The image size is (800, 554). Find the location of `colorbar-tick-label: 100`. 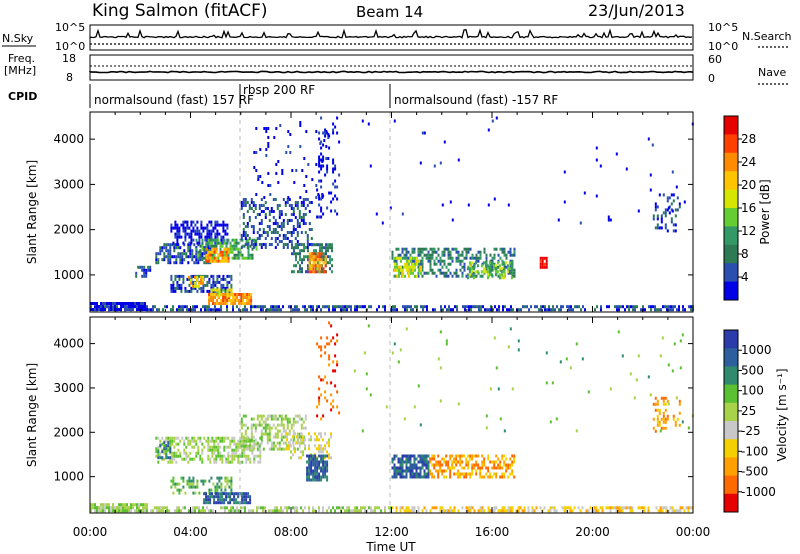

colorbar-tick-label: 100 is located at coordinates (752, 391).